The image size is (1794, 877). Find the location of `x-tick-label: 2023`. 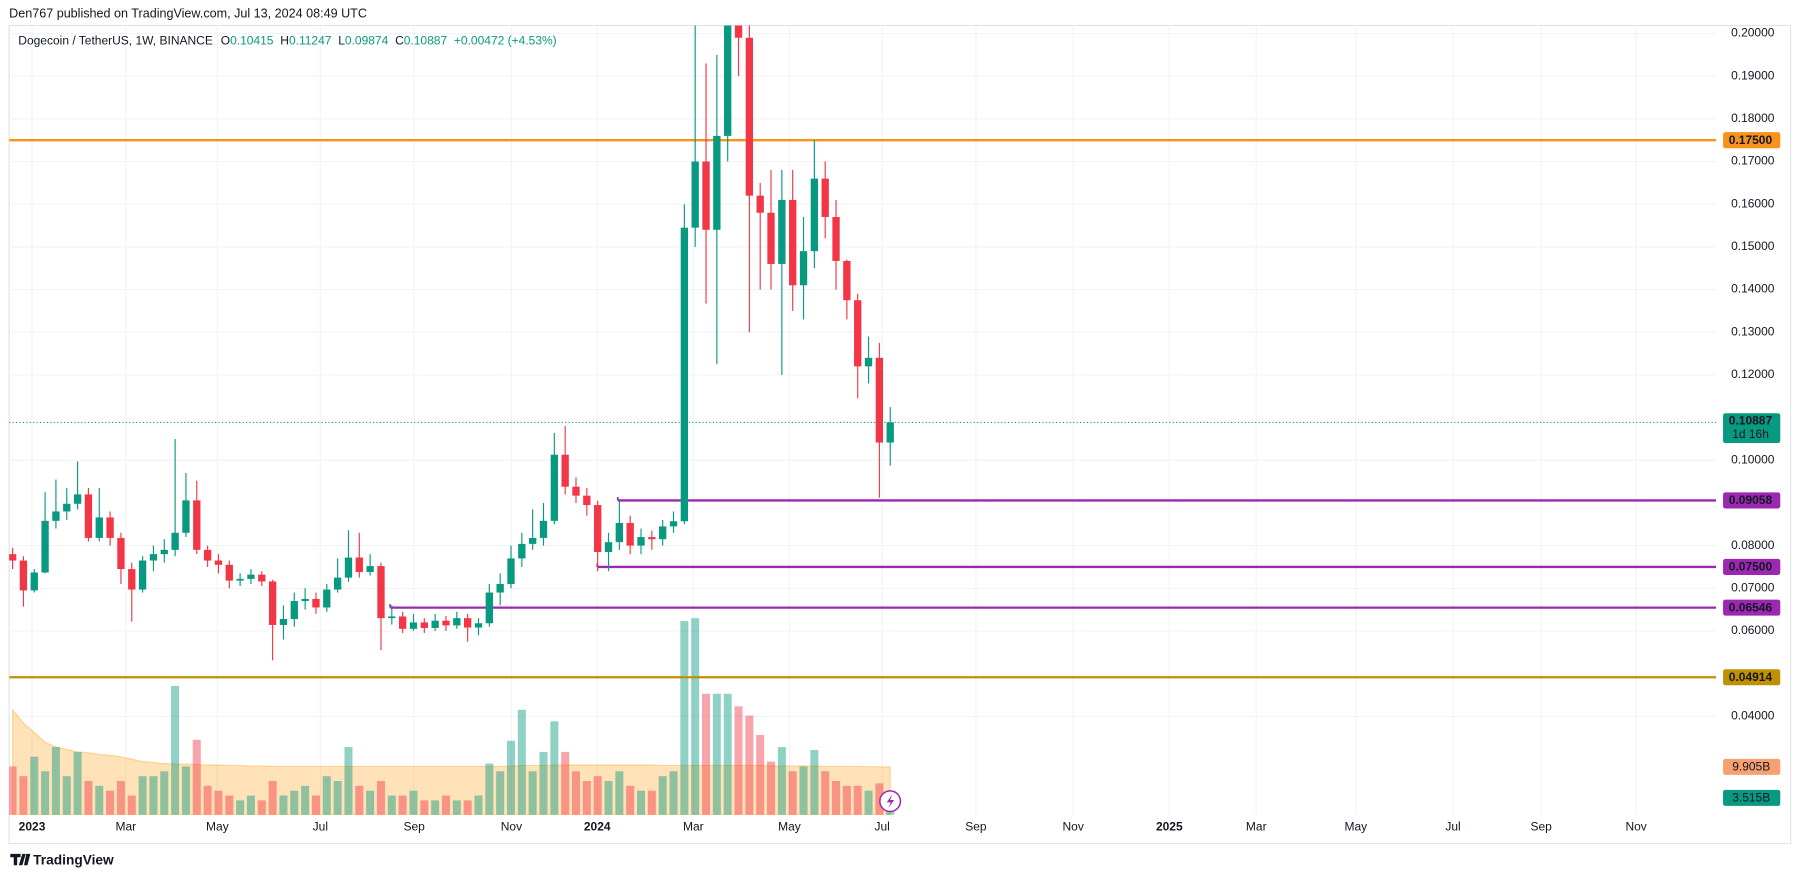

x-tick-label: 2023 is located at coordinates (32, 827).